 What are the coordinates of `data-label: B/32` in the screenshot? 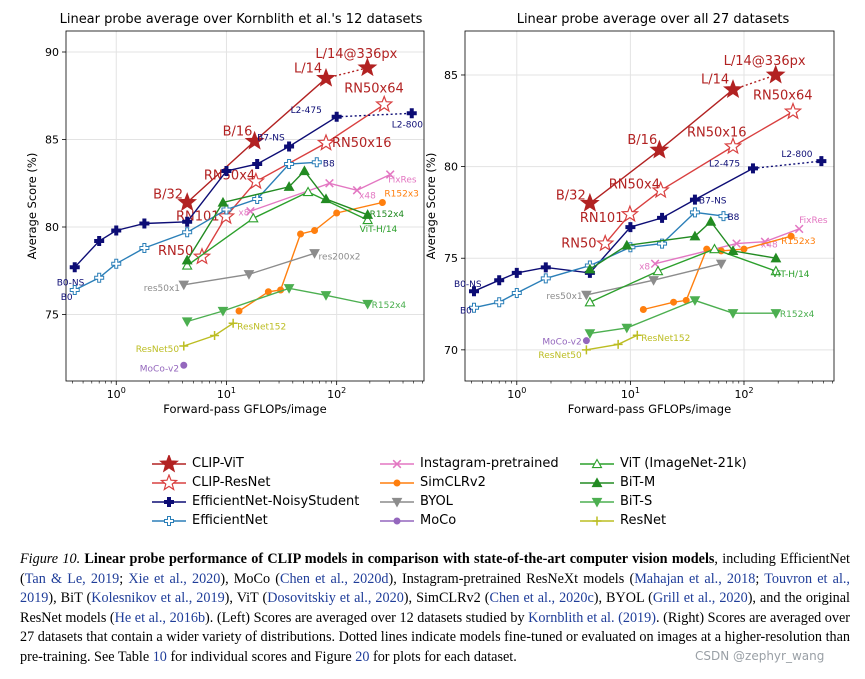 It's located at (168, 195).